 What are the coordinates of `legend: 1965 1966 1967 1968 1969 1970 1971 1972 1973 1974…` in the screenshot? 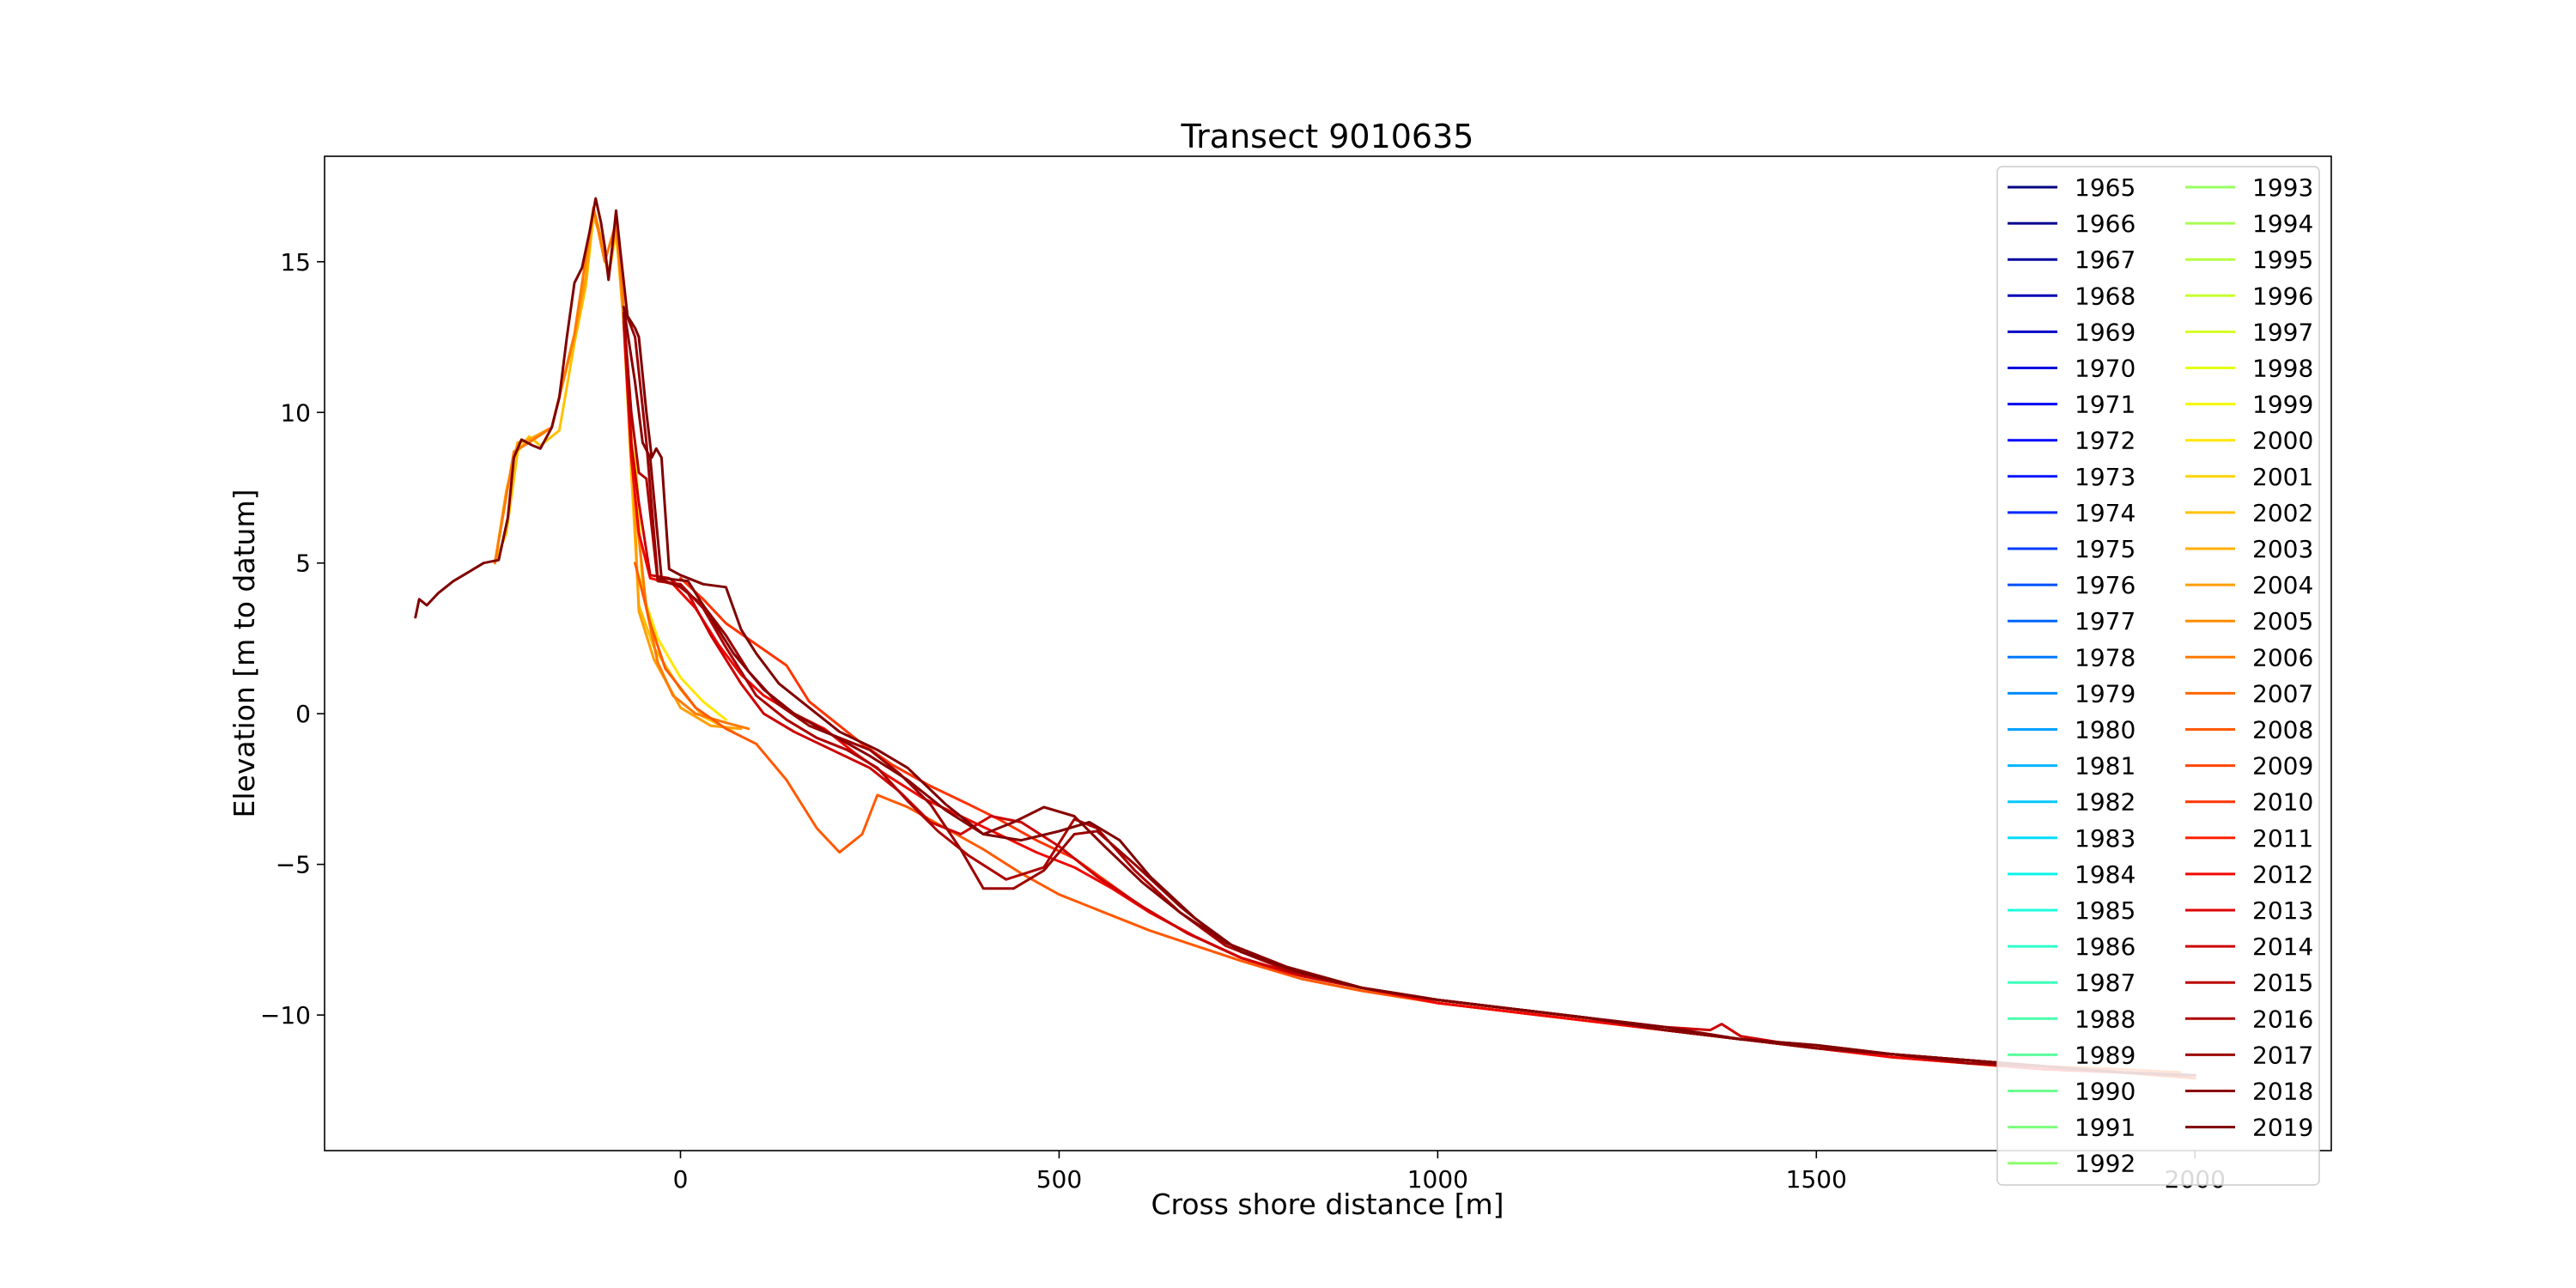 It's located at (2158, 676).